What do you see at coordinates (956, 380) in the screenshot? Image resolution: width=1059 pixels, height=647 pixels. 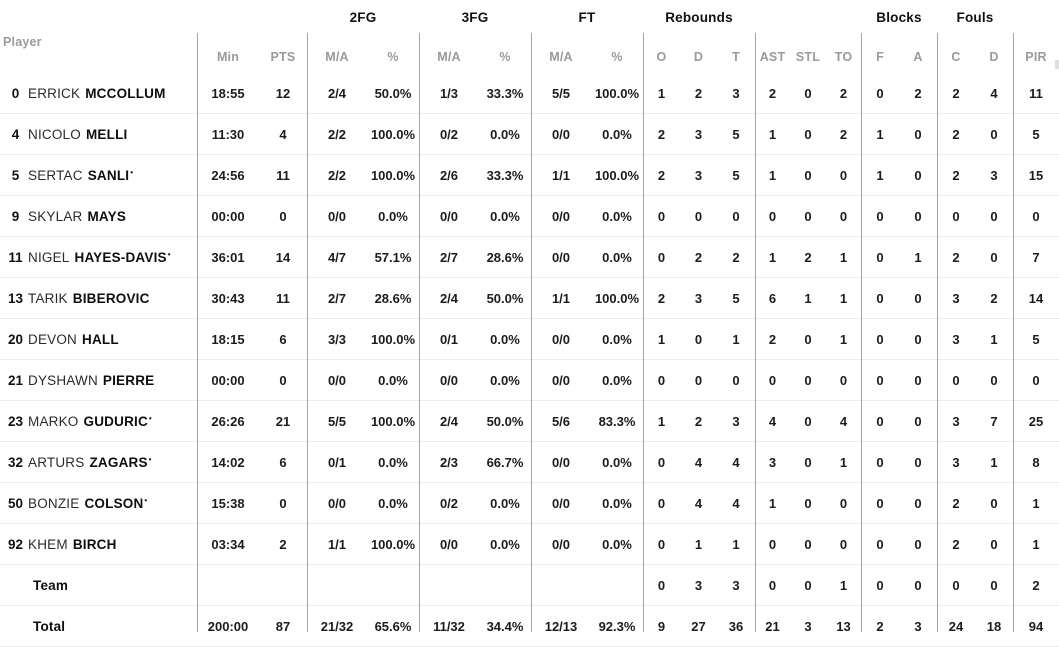 I see `foul-c-cell: 0` at bounding box center [956, 380].